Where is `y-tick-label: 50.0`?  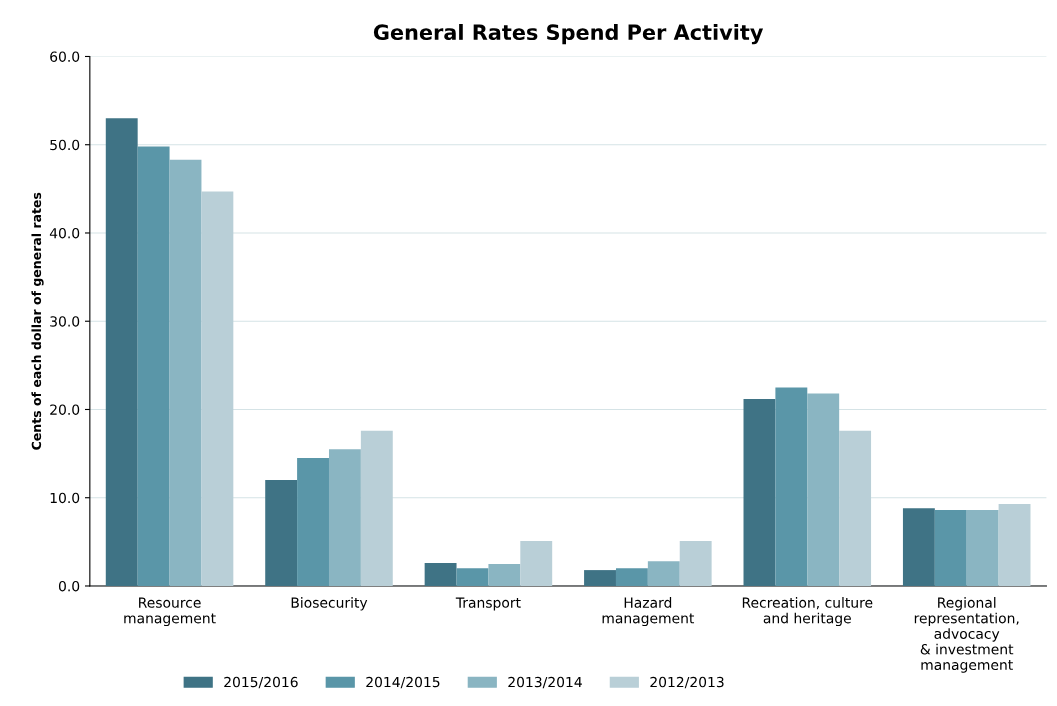
y-tick-label: 50.0 is located at coordinates (65, 145).